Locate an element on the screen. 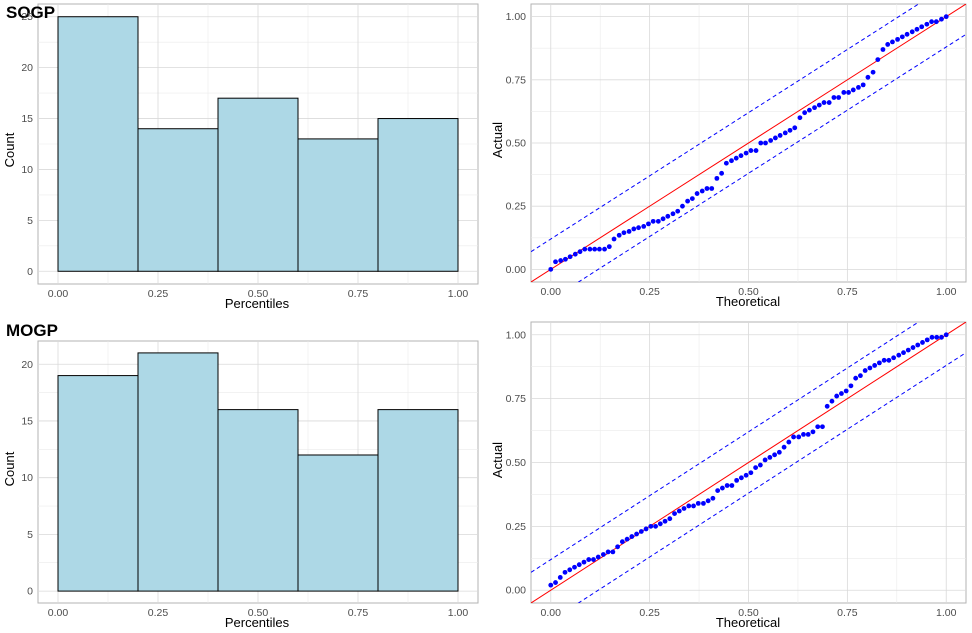  y-tick-label: 1.00 is located at coordinates (516, 17).